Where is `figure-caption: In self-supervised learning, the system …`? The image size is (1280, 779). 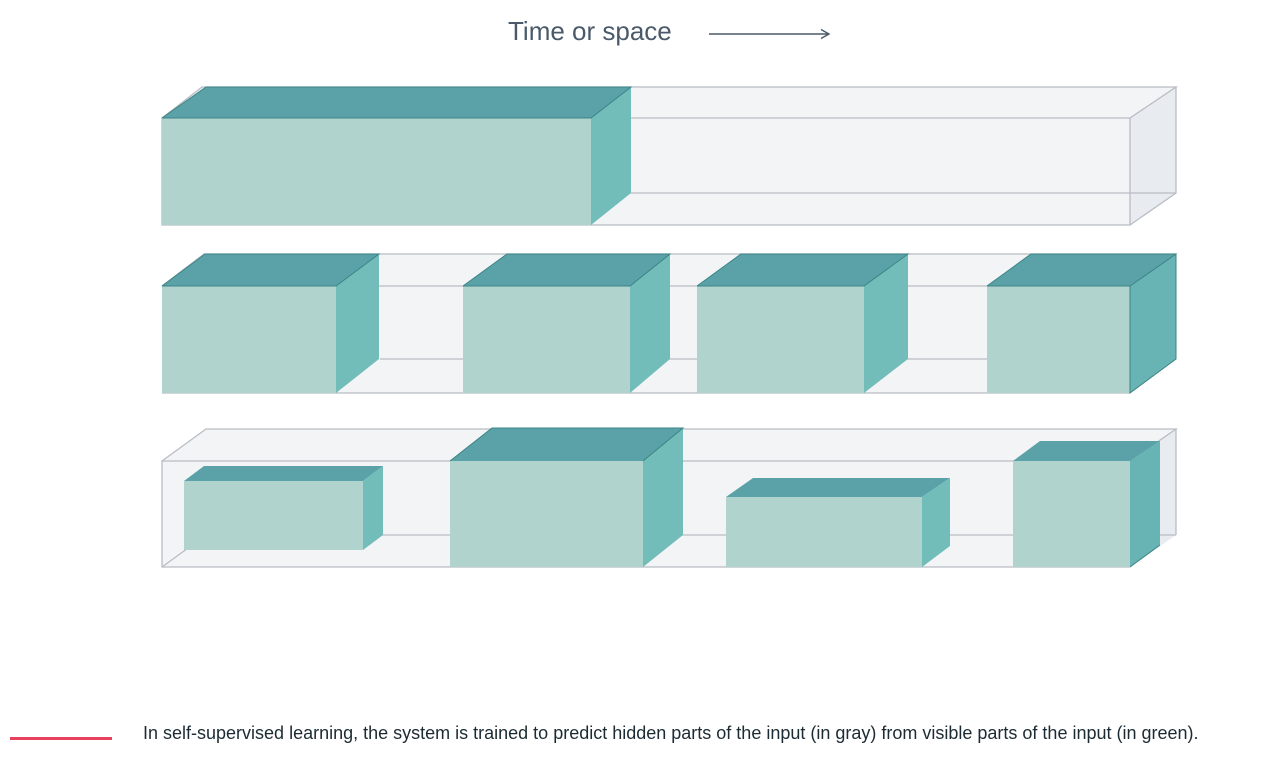 figure-caption: In self-supervised learning, the system … is located at coordinates (671, 733).